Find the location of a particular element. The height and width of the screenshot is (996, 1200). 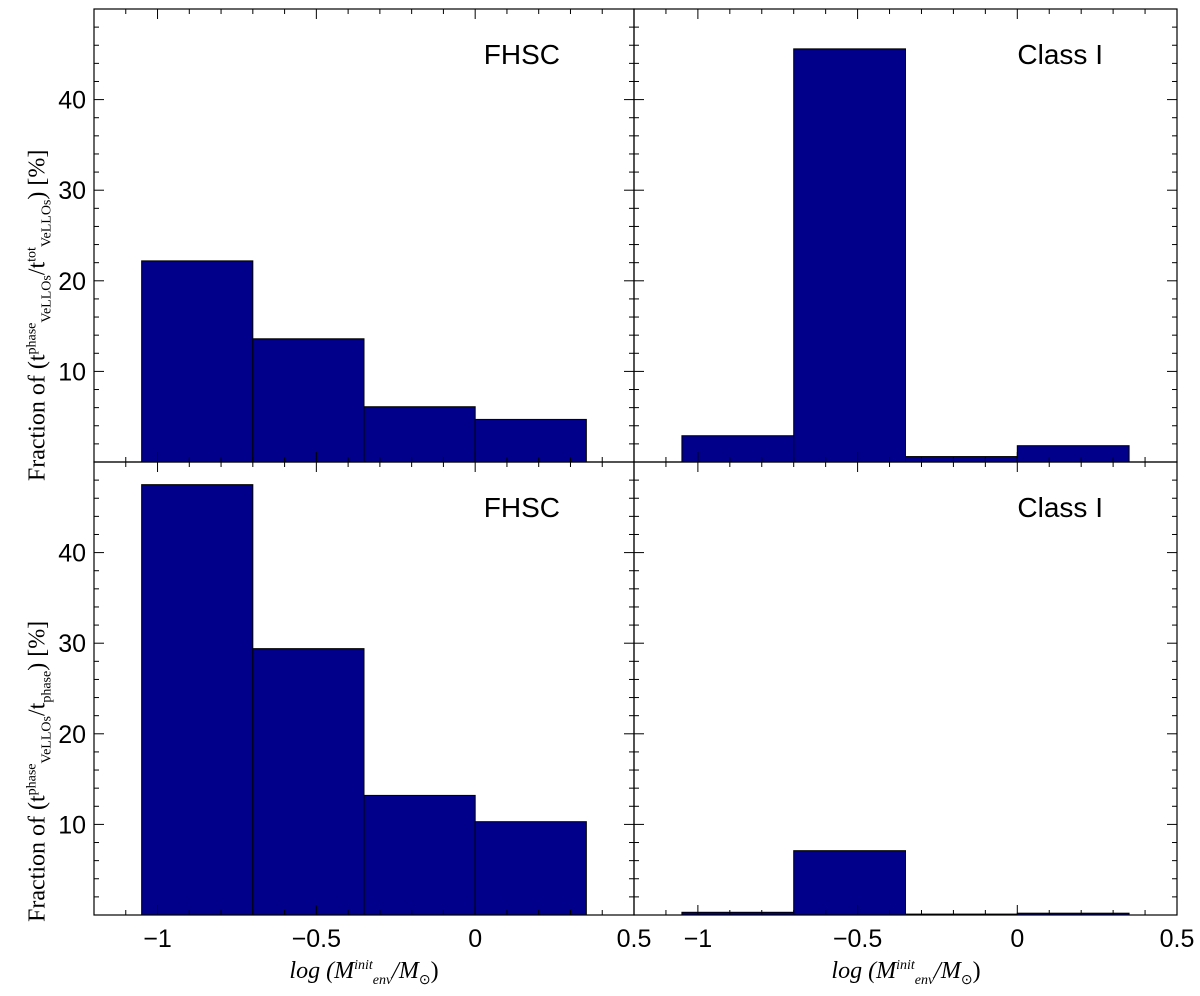

y-tick-label-top-left: 30 is located at coordinates (72, 191).